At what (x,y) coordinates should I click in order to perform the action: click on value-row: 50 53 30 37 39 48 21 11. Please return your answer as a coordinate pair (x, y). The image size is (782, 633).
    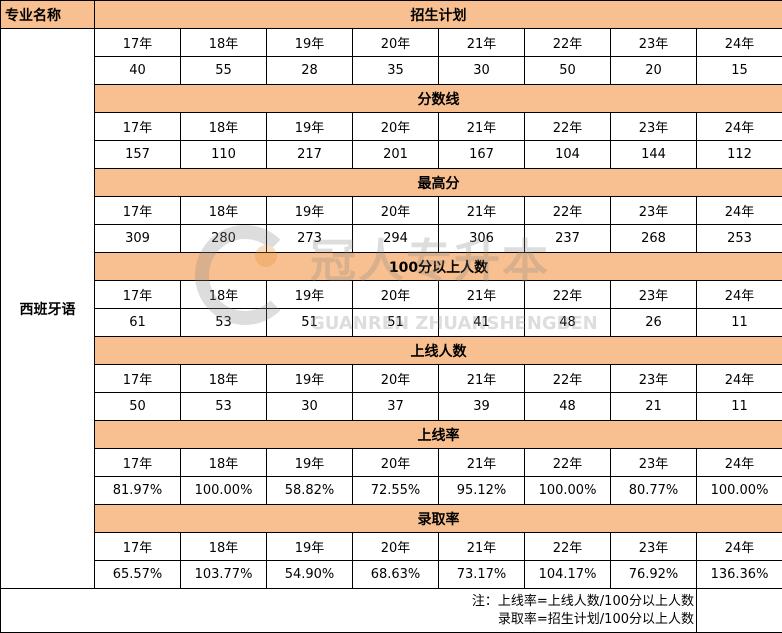
    Looking at the image, I should click on (391, 406).